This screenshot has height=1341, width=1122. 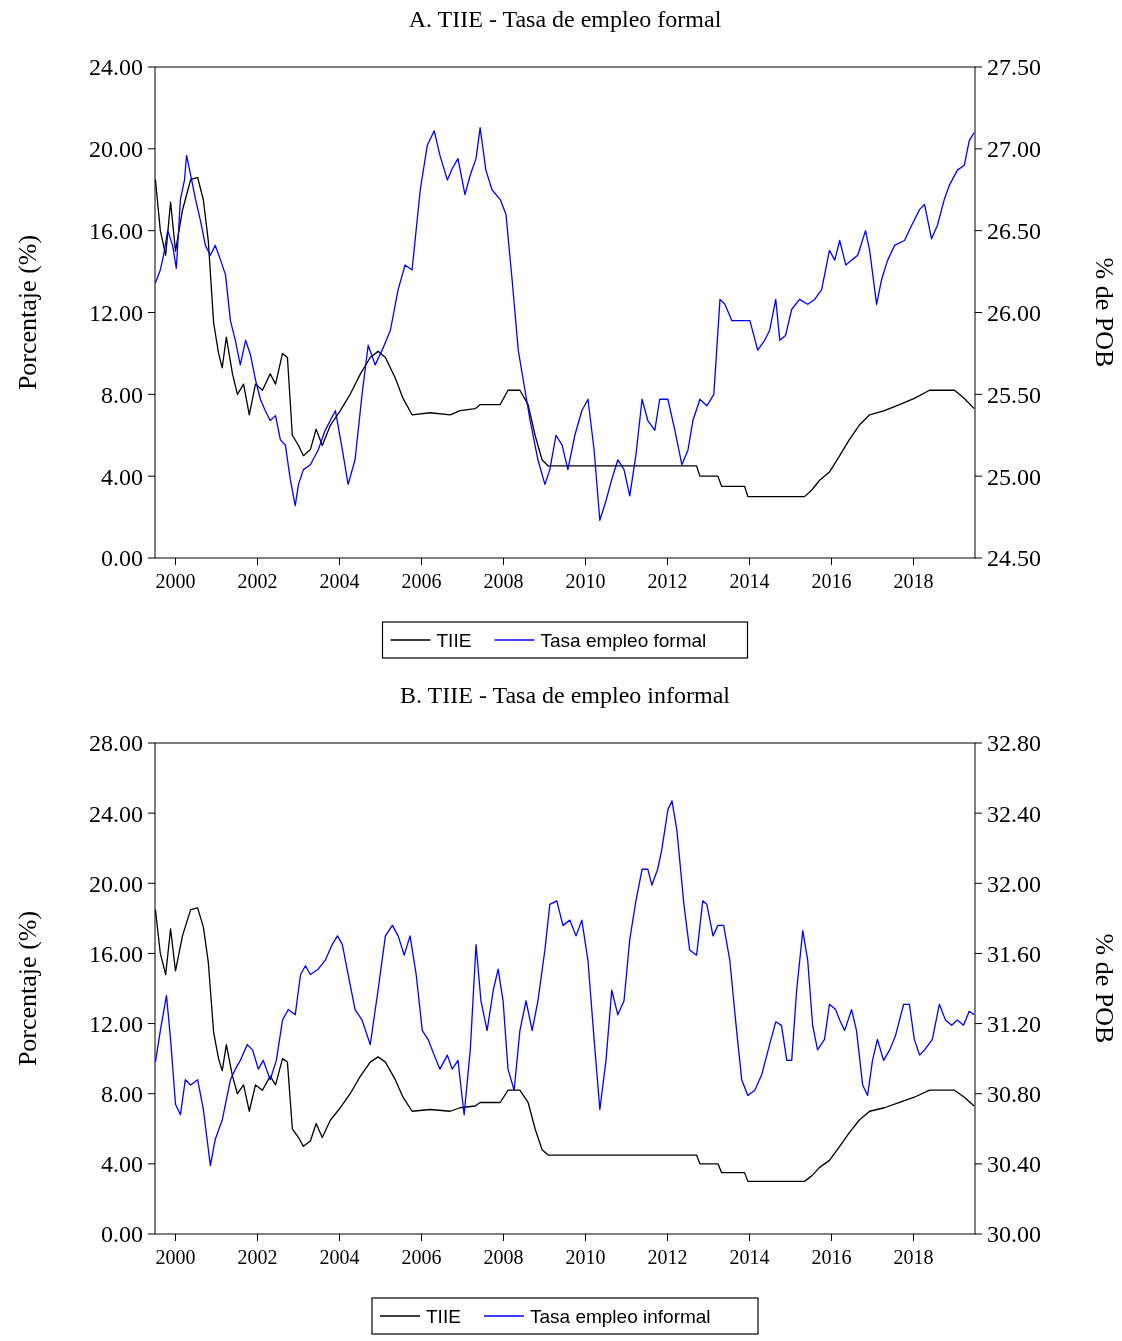 I want to click on y2-tick-label: 32.80, so click(x=1014, y=743).